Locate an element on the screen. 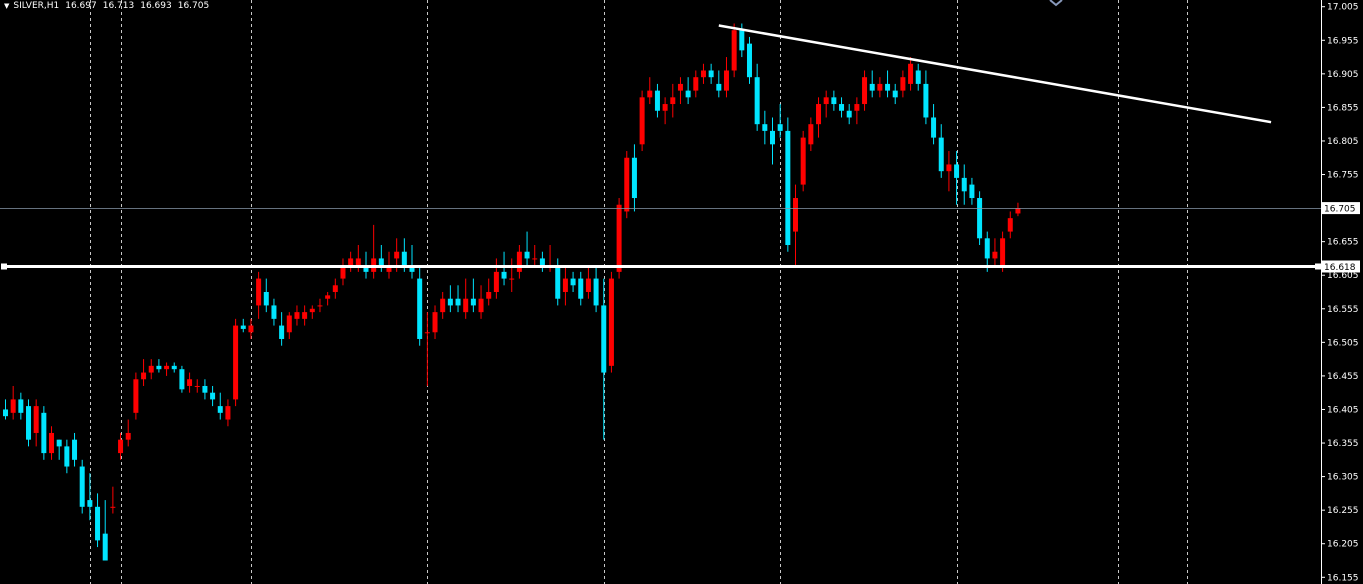 Image resolution: width=1363 pixels, height=584 pixels. y-tick-label: 16.805 is located at coordinates (1343, 142).